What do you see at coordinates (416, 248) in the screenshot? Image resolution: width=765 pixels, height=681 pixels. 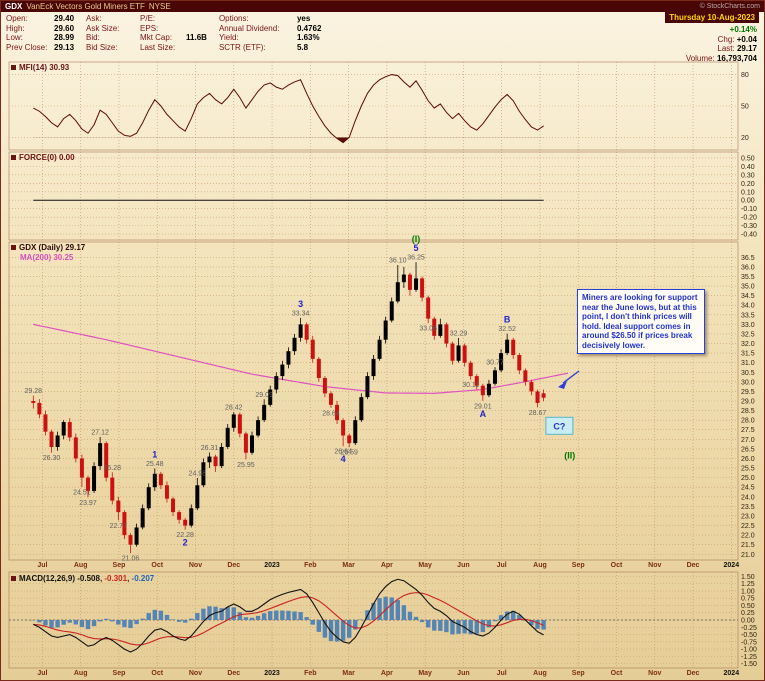 I see `svg-text: 5` at bounding box center [416, 248].